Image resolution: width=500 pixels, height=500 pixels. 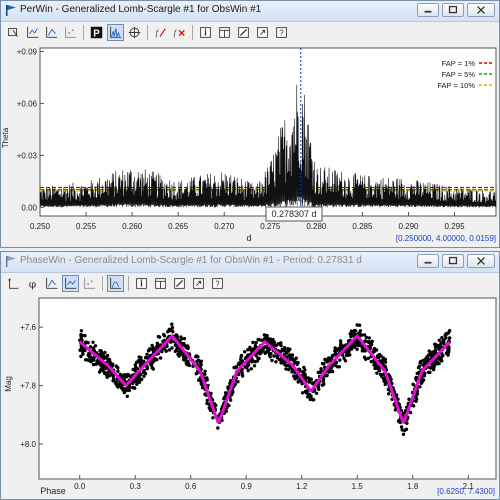 I want to click on svg-text: φ, so click(x=32, y=284).